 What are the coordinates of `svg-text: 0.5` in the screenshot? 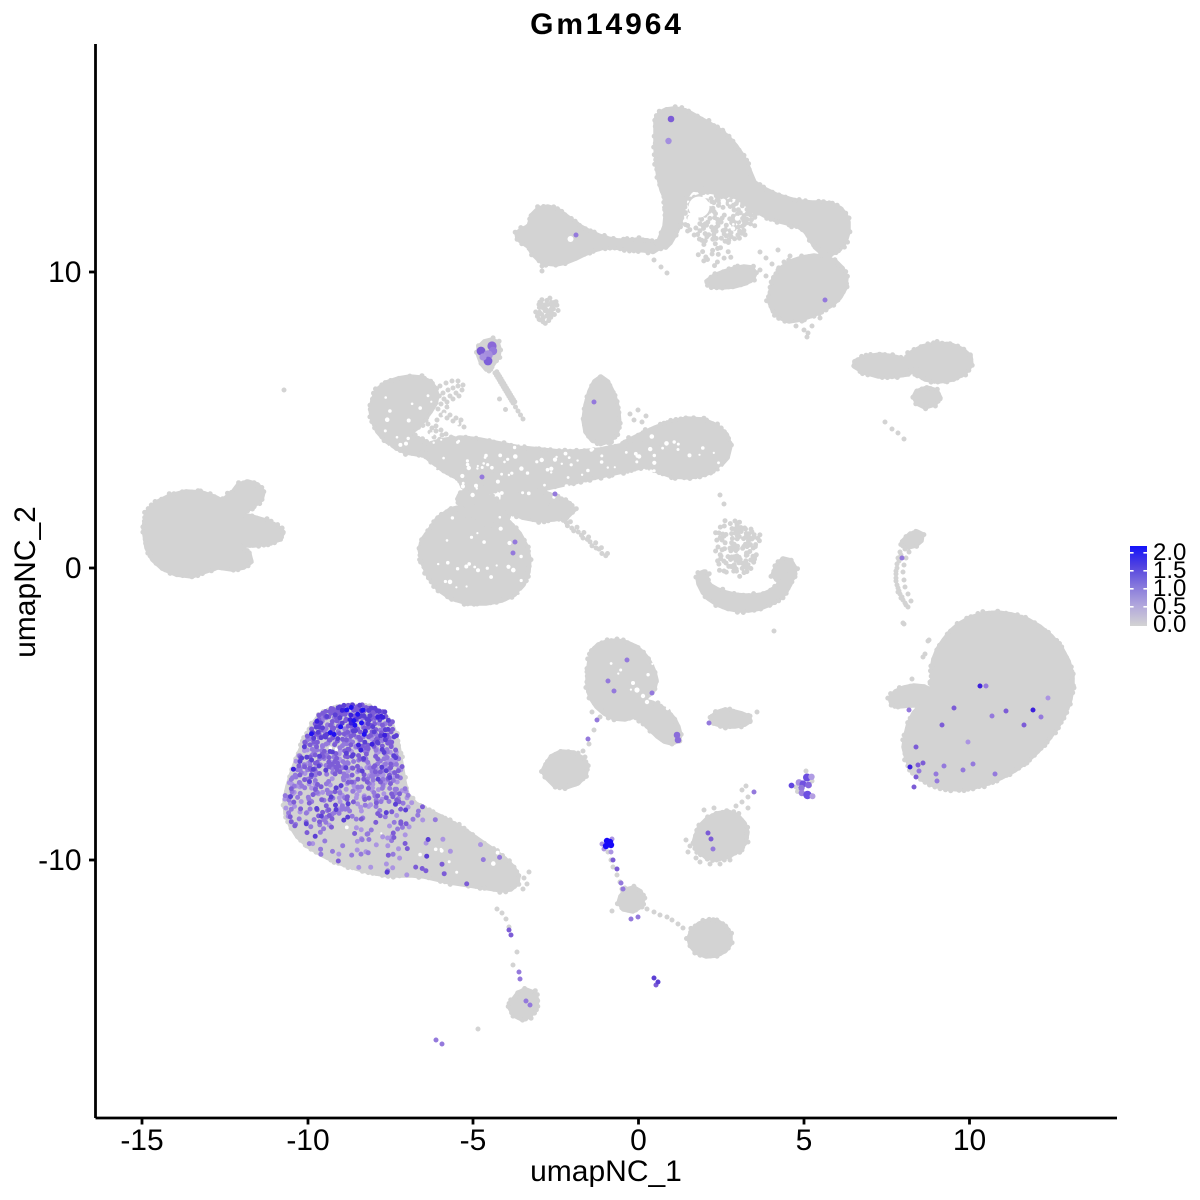 It's located at (1169, 606).